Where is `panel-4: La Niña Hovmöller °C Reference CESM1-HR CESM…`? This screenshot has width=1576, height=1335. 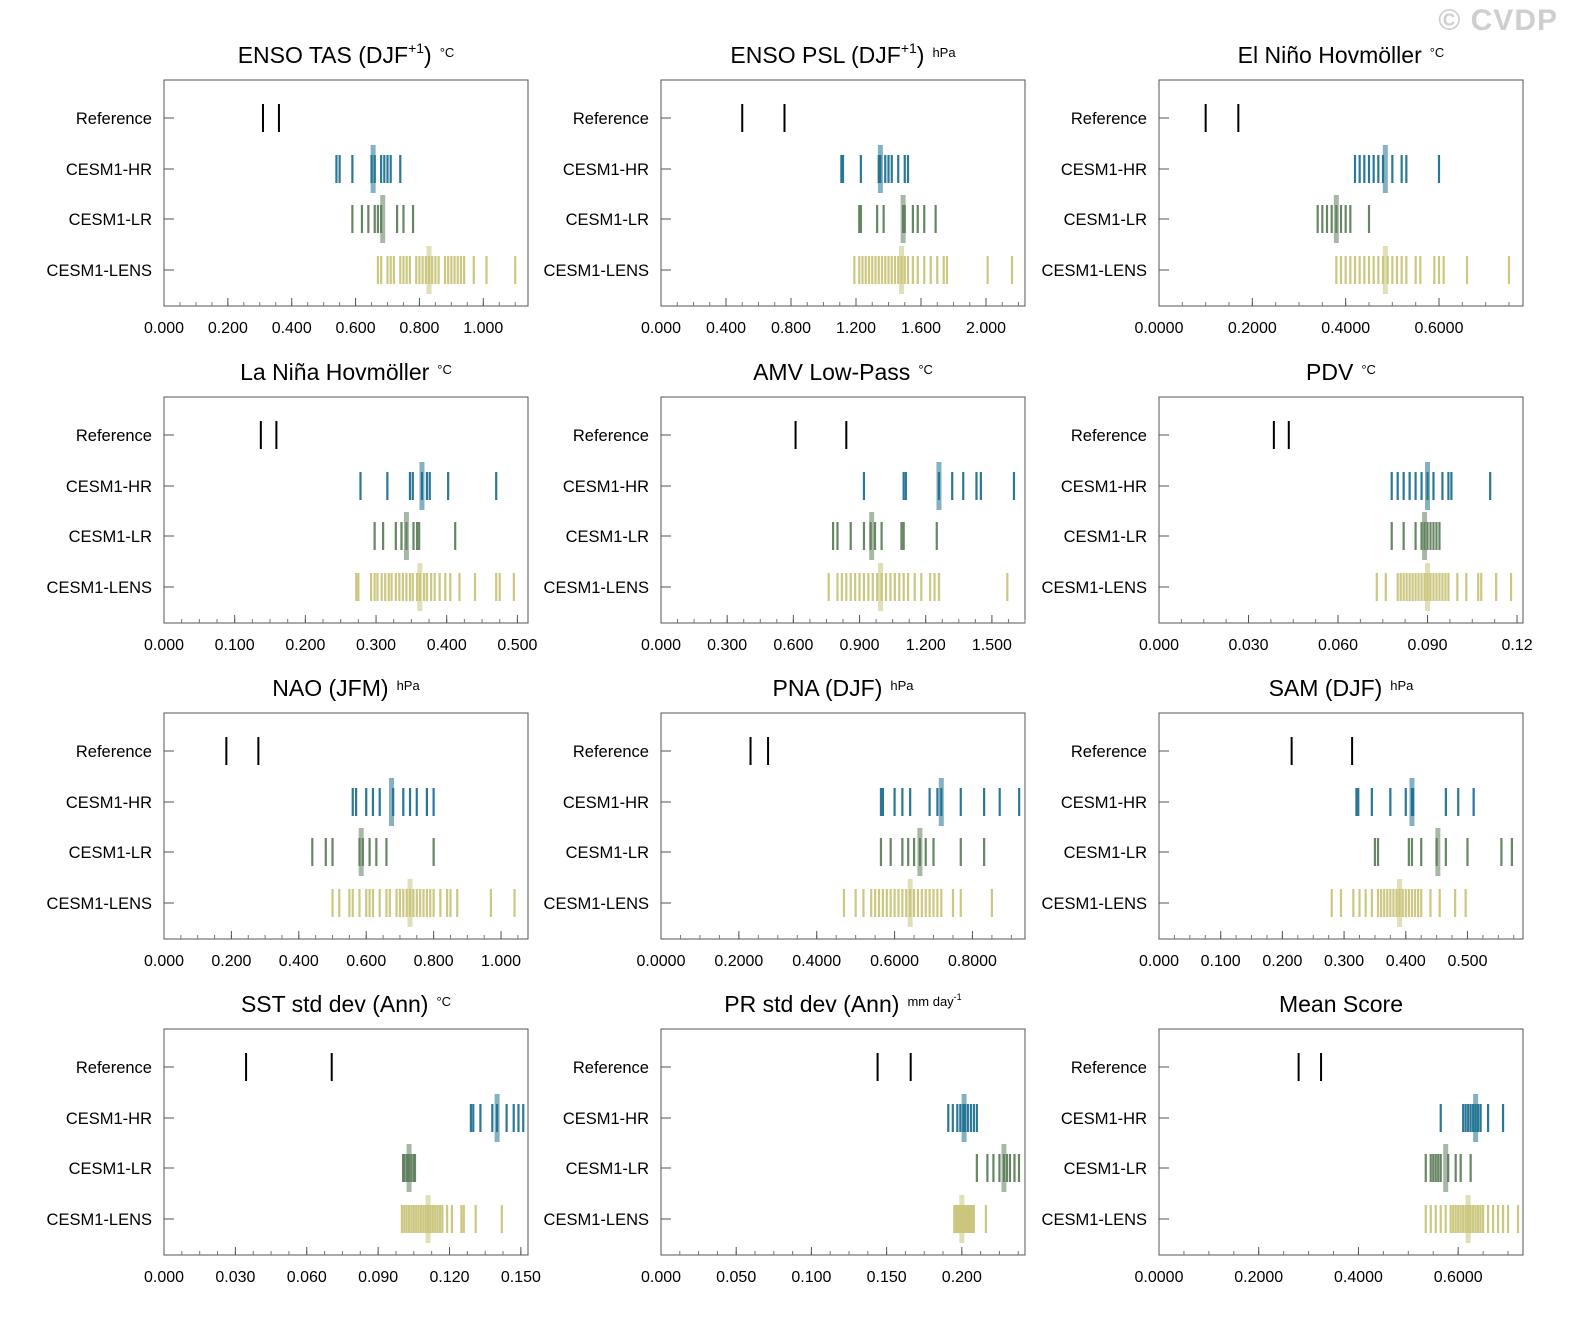
panel-4: La Niña Hovmöller °C Reference CESM1-HR CESM… is located at coordinates (292, 506).